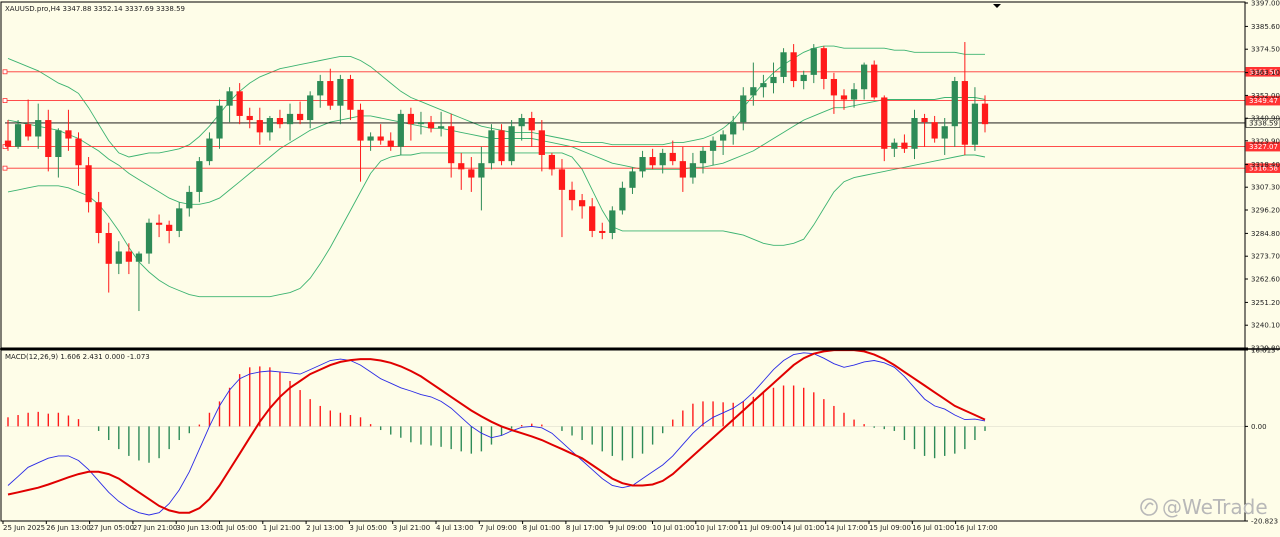 This screenshot has width=1280, height=537. I want to click on time-tick-label: 2 Jul 13:00, so click(325, 528).